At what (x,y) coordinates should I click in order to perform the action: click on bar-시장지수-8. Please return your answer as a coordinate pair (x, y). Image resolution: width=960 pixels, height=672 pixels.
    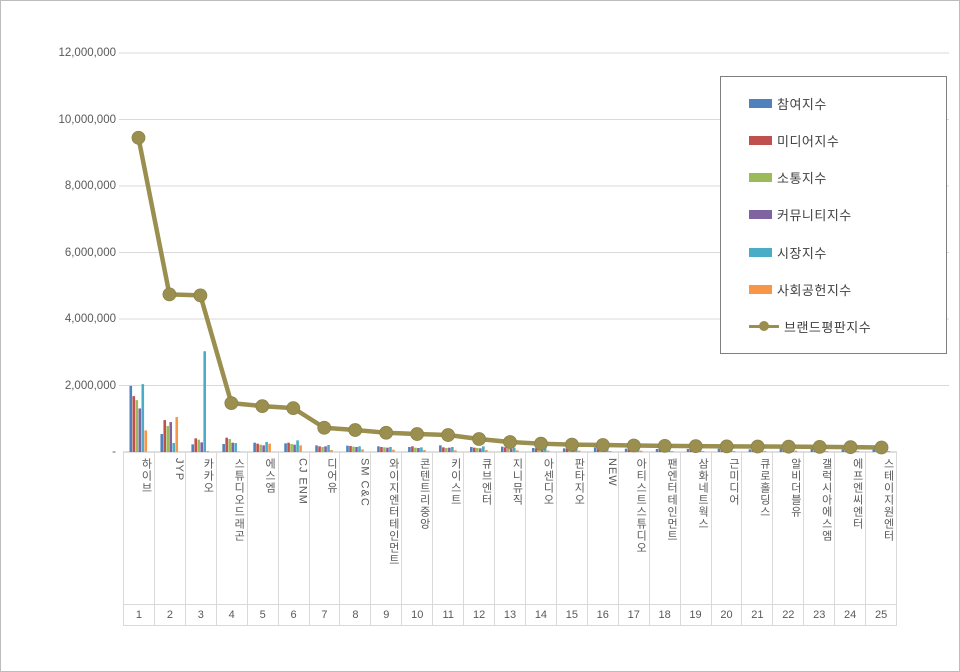
    Looking at the image, I should click on (359, 449).